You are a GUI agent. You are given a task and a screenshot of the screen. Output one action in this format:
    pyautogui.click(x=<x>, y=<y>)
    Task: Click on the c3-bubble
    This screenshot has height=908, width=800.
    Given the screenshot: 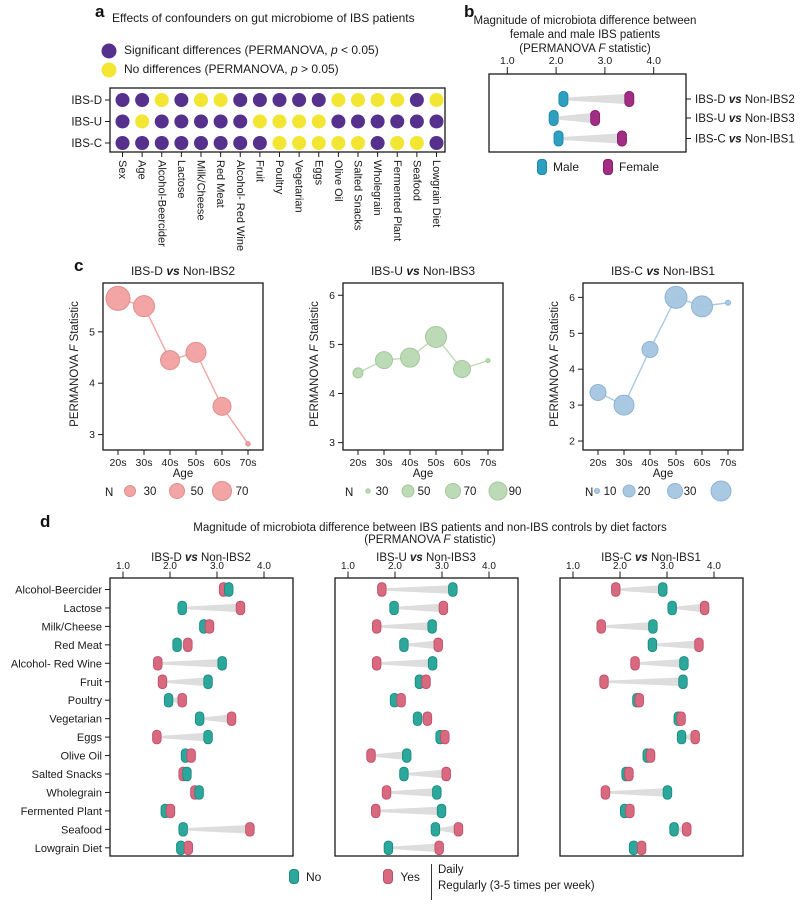 What is the action you would take?
    pyautogui.click(x=728, y=302)
    